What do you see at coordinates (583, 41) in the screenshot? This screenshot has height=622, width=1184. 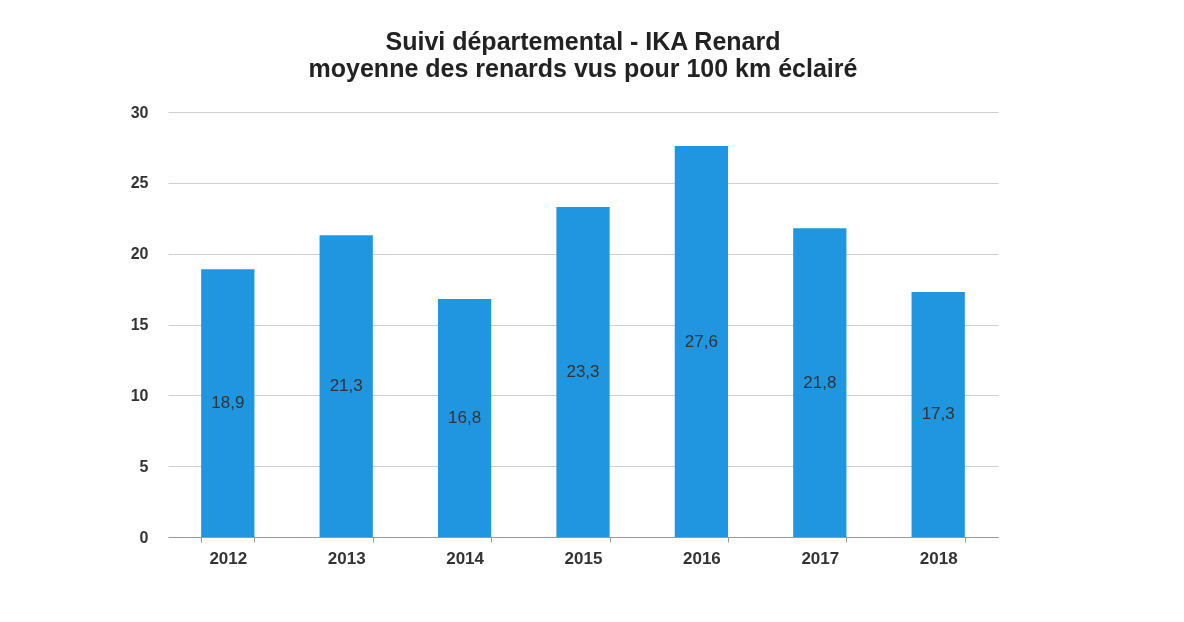 I see `text: Suivi départemental - IKA Renard` at bounding box center [583, 41].